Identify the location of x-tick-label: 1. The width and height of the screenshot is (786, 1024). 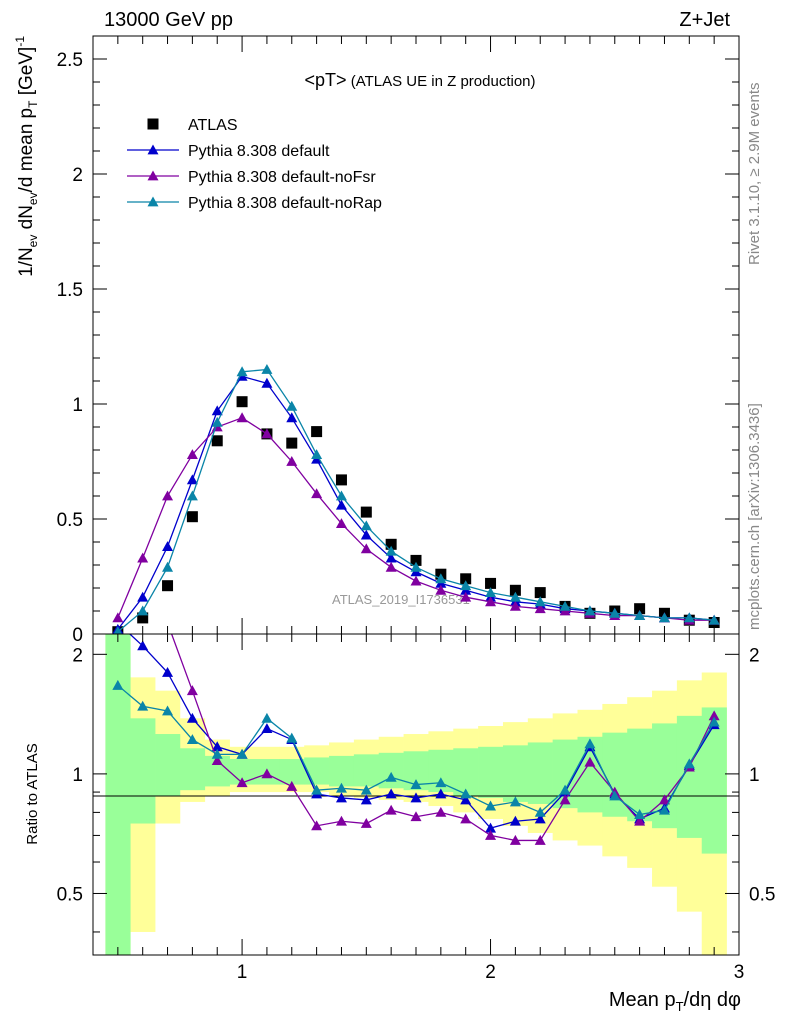
(242, 972).